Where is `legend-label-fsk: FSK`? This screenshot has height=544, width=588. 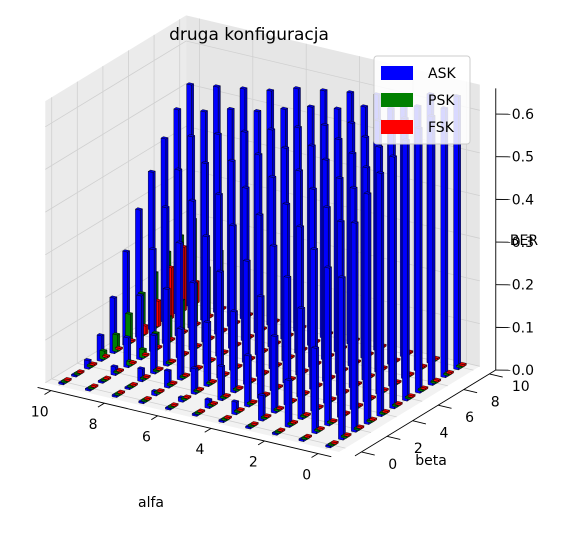
legend-label-fsk: FSK is located at coordinates (441, 128).